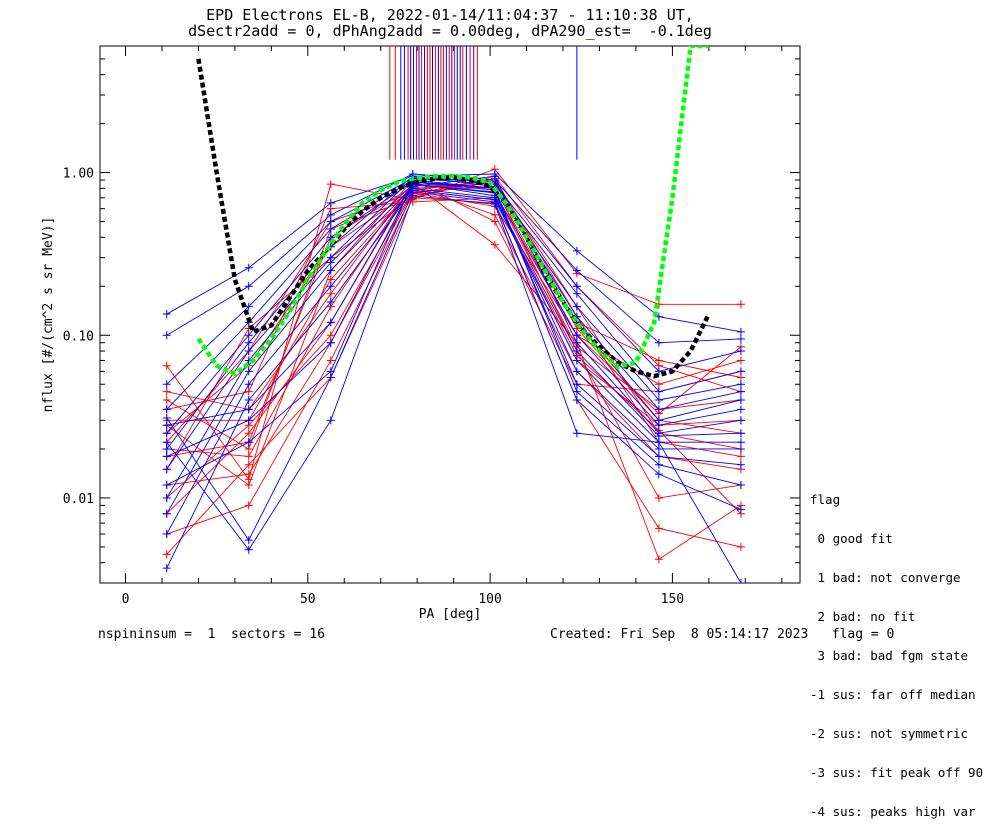  What do you see at coordinates (885, 577) in the screenshot?
I see `legend-entry-1: 1 bad: not converge` at bounding box center [885, 577].